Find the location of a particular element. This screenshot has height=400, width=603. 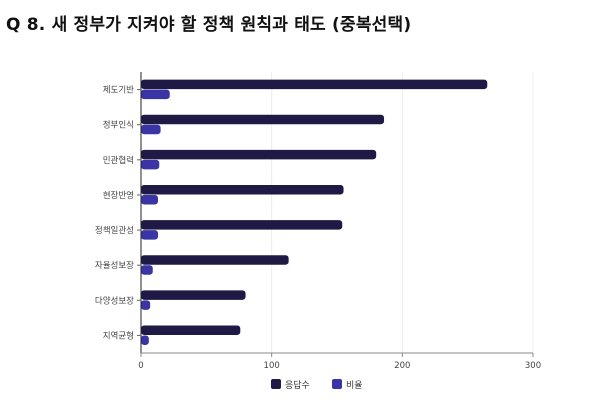

category-label: 제도기반 is located at coordinates (118, 90).